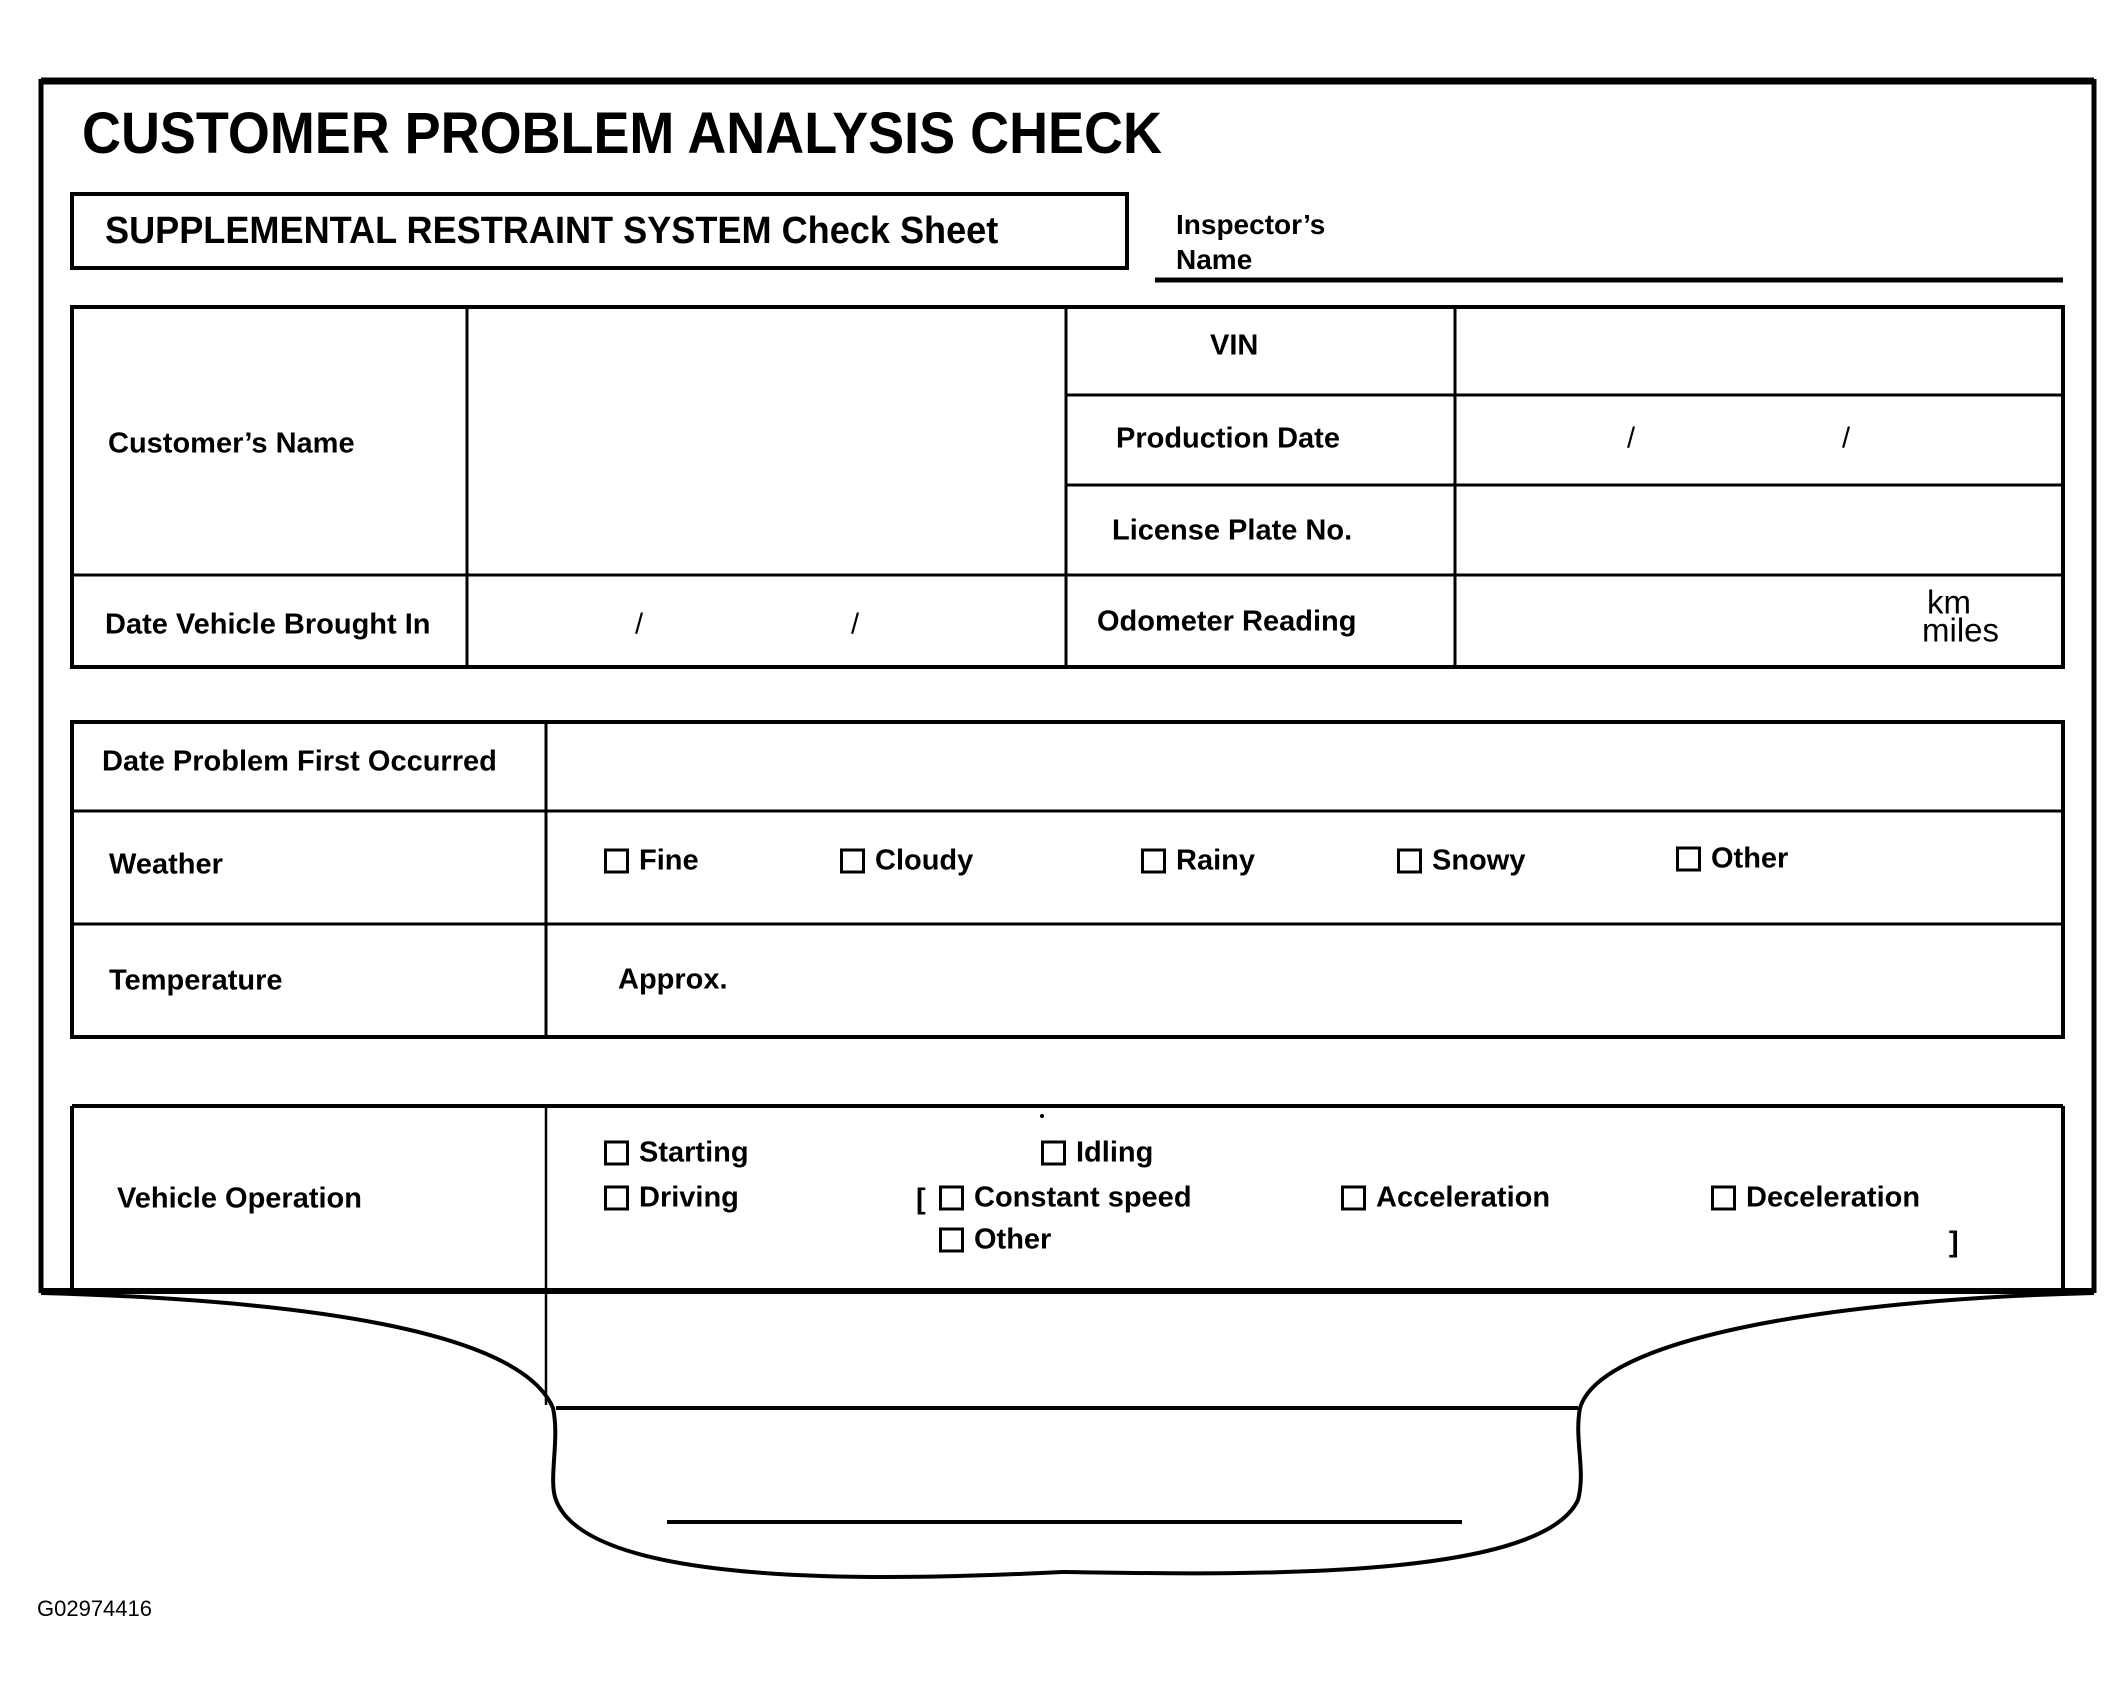  I want to click on page-title: CUSTOMER PROBLEM ANALYSIS CHECK, so click(622, 133).